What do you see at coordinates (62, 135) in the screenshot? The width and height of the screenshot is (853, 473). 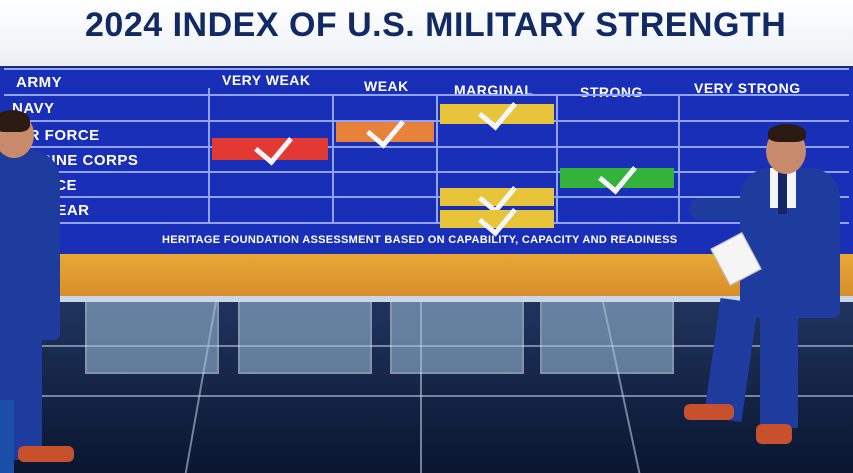 I see `row-label-air-force: IR FORCE` at bounding box center [62, 135].